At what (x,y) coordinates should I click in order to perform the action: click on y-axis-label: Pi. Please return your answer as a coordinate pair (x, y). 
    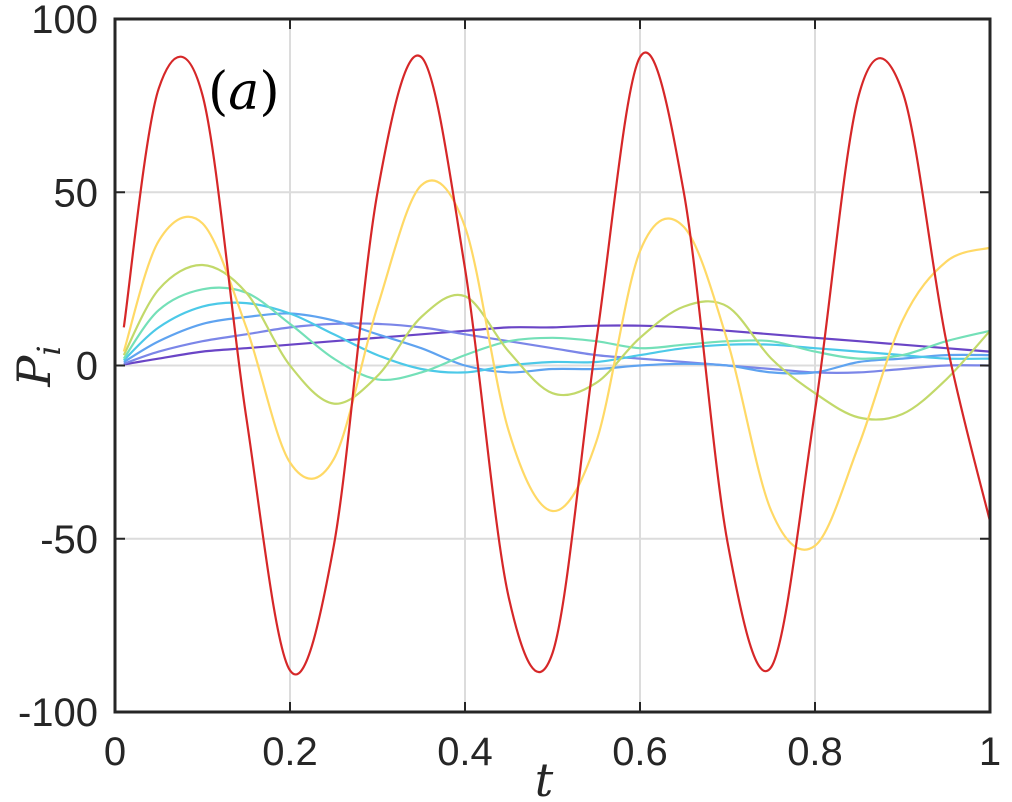
    Looking at the image, I should click on (37, 366).